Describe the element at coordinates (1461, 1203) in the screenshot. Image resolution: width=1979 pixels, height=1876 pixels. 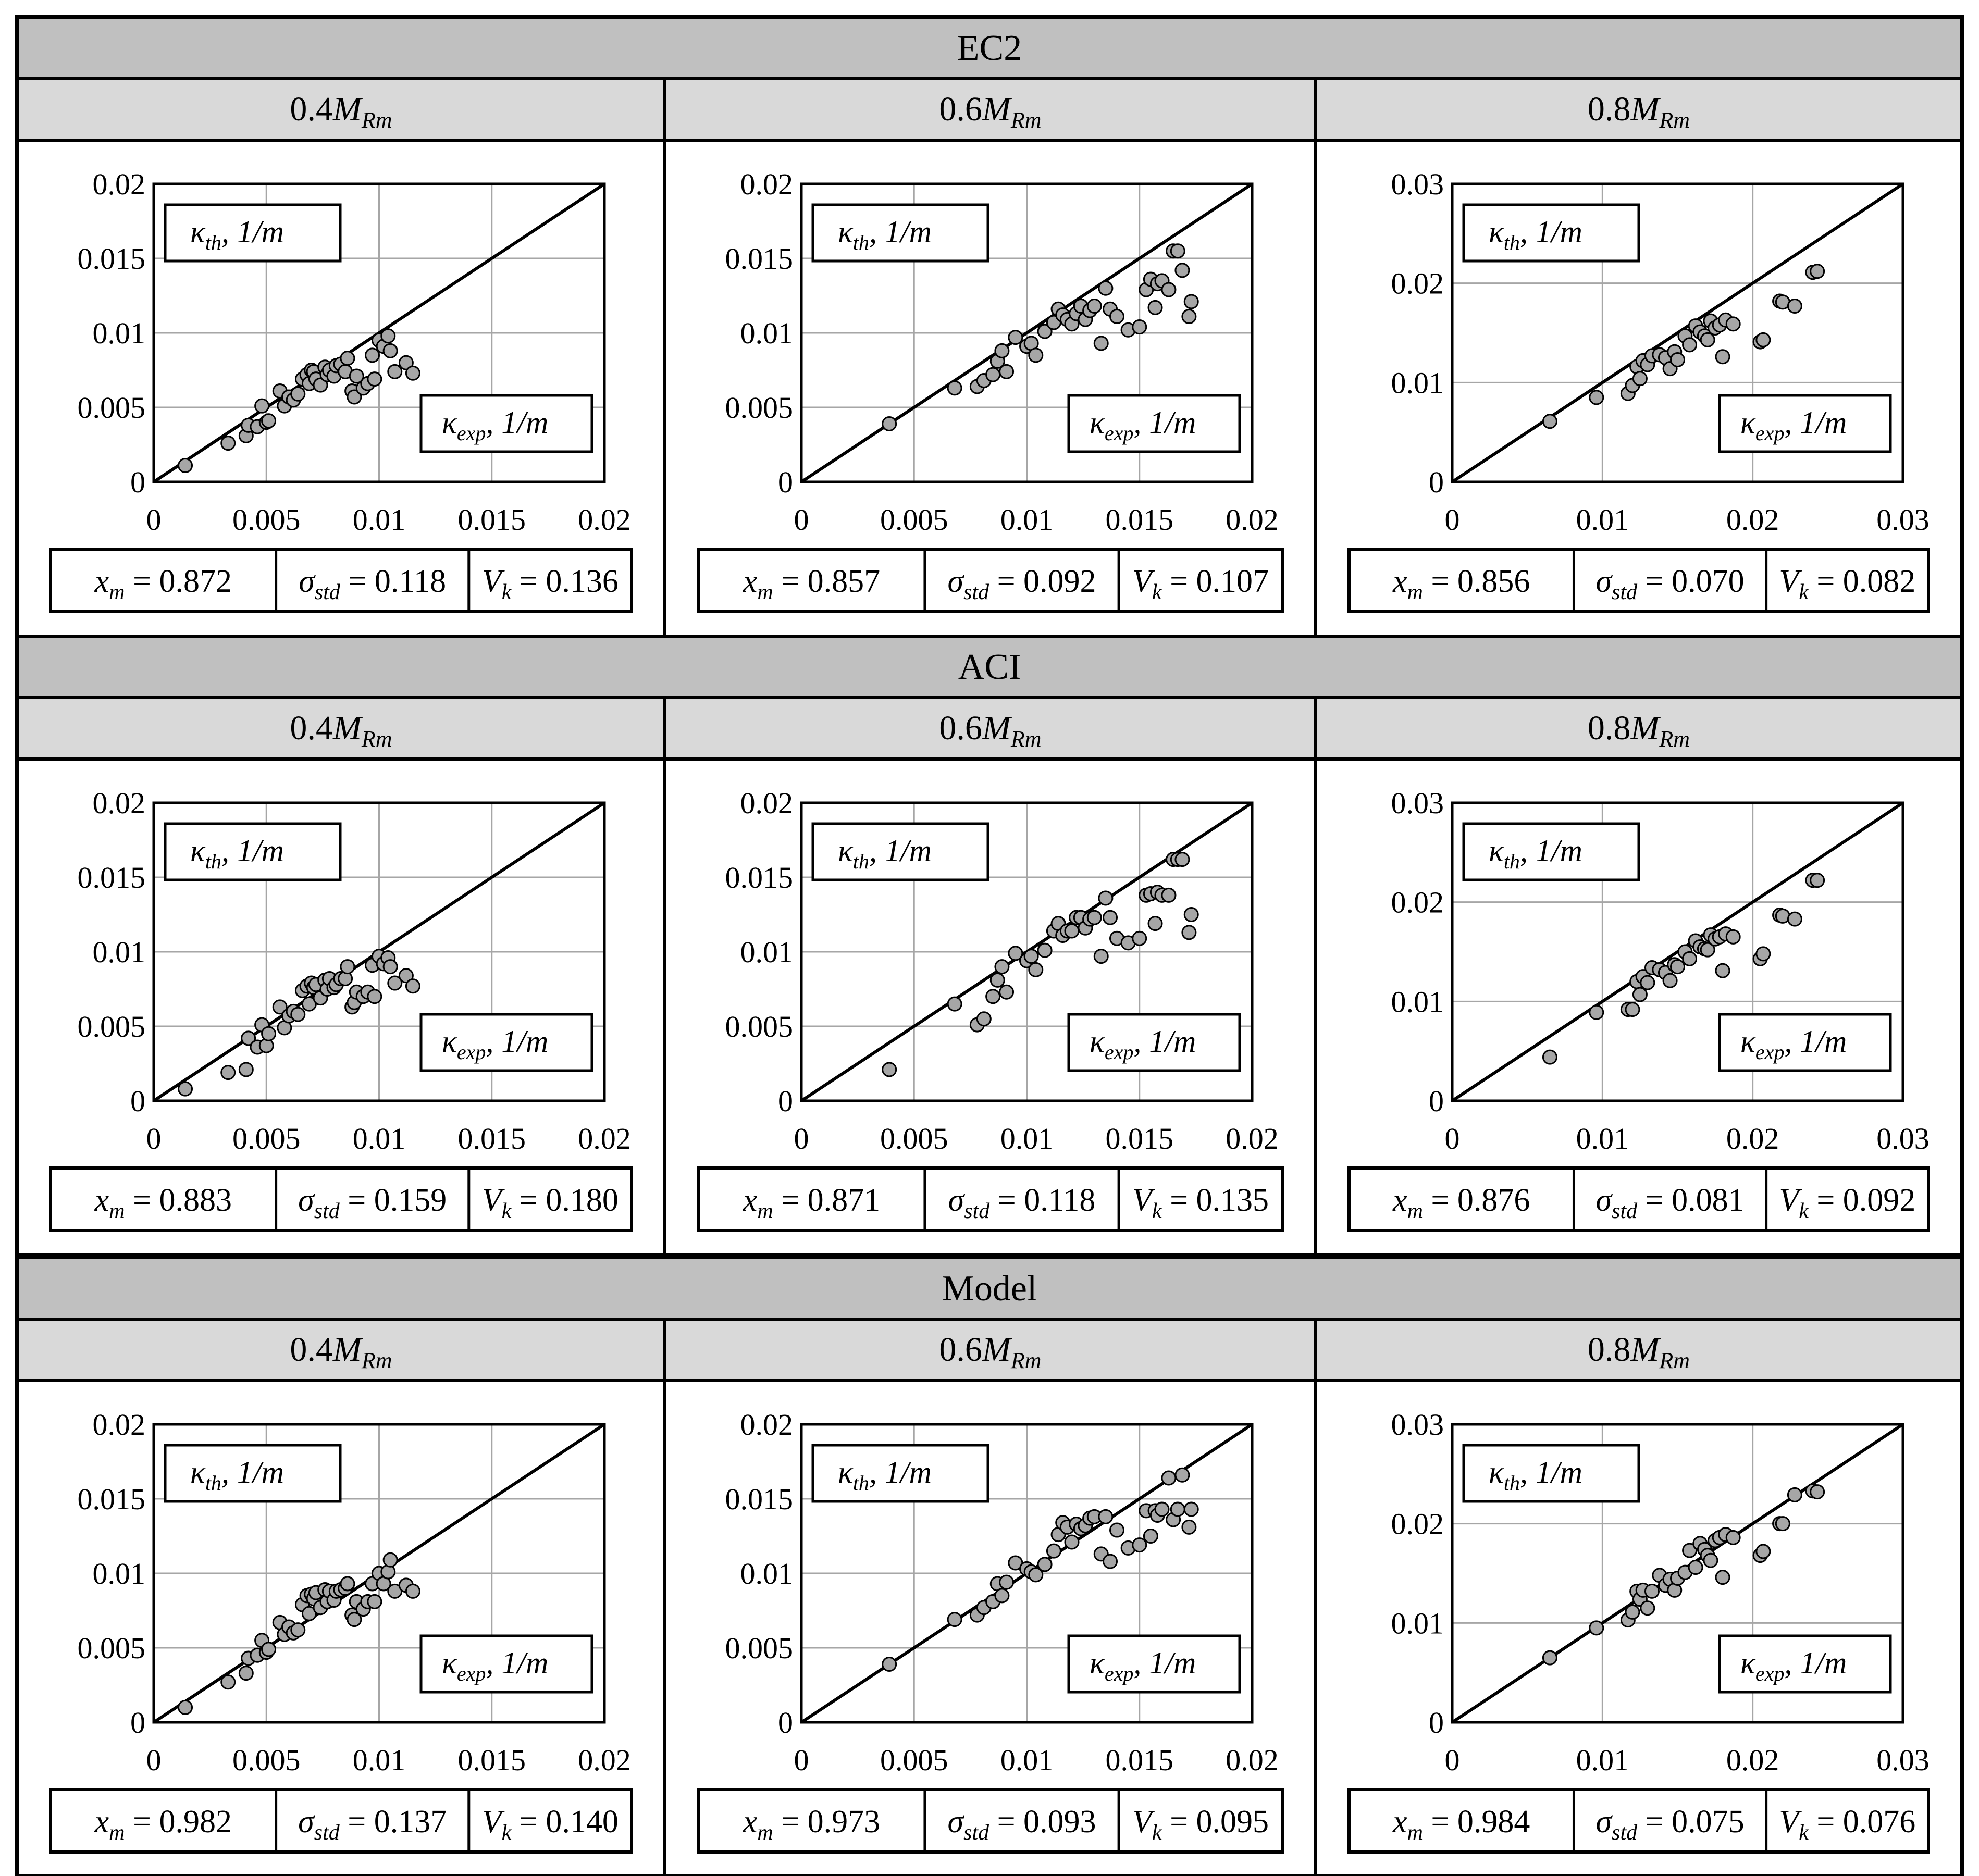
I see `mean-ratio: xm = 0.876` at that location.